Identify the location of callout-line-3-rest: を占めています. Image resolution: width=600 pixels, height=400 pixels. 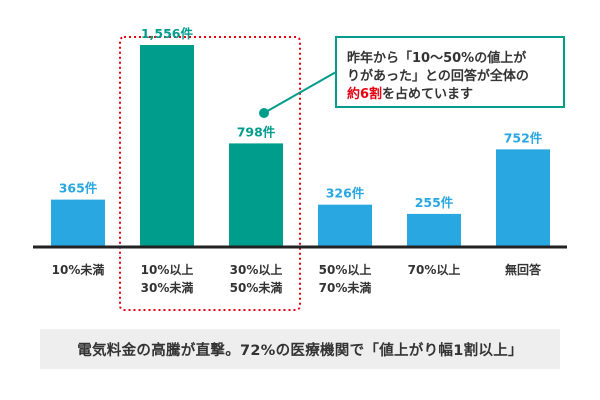
(427, 94).